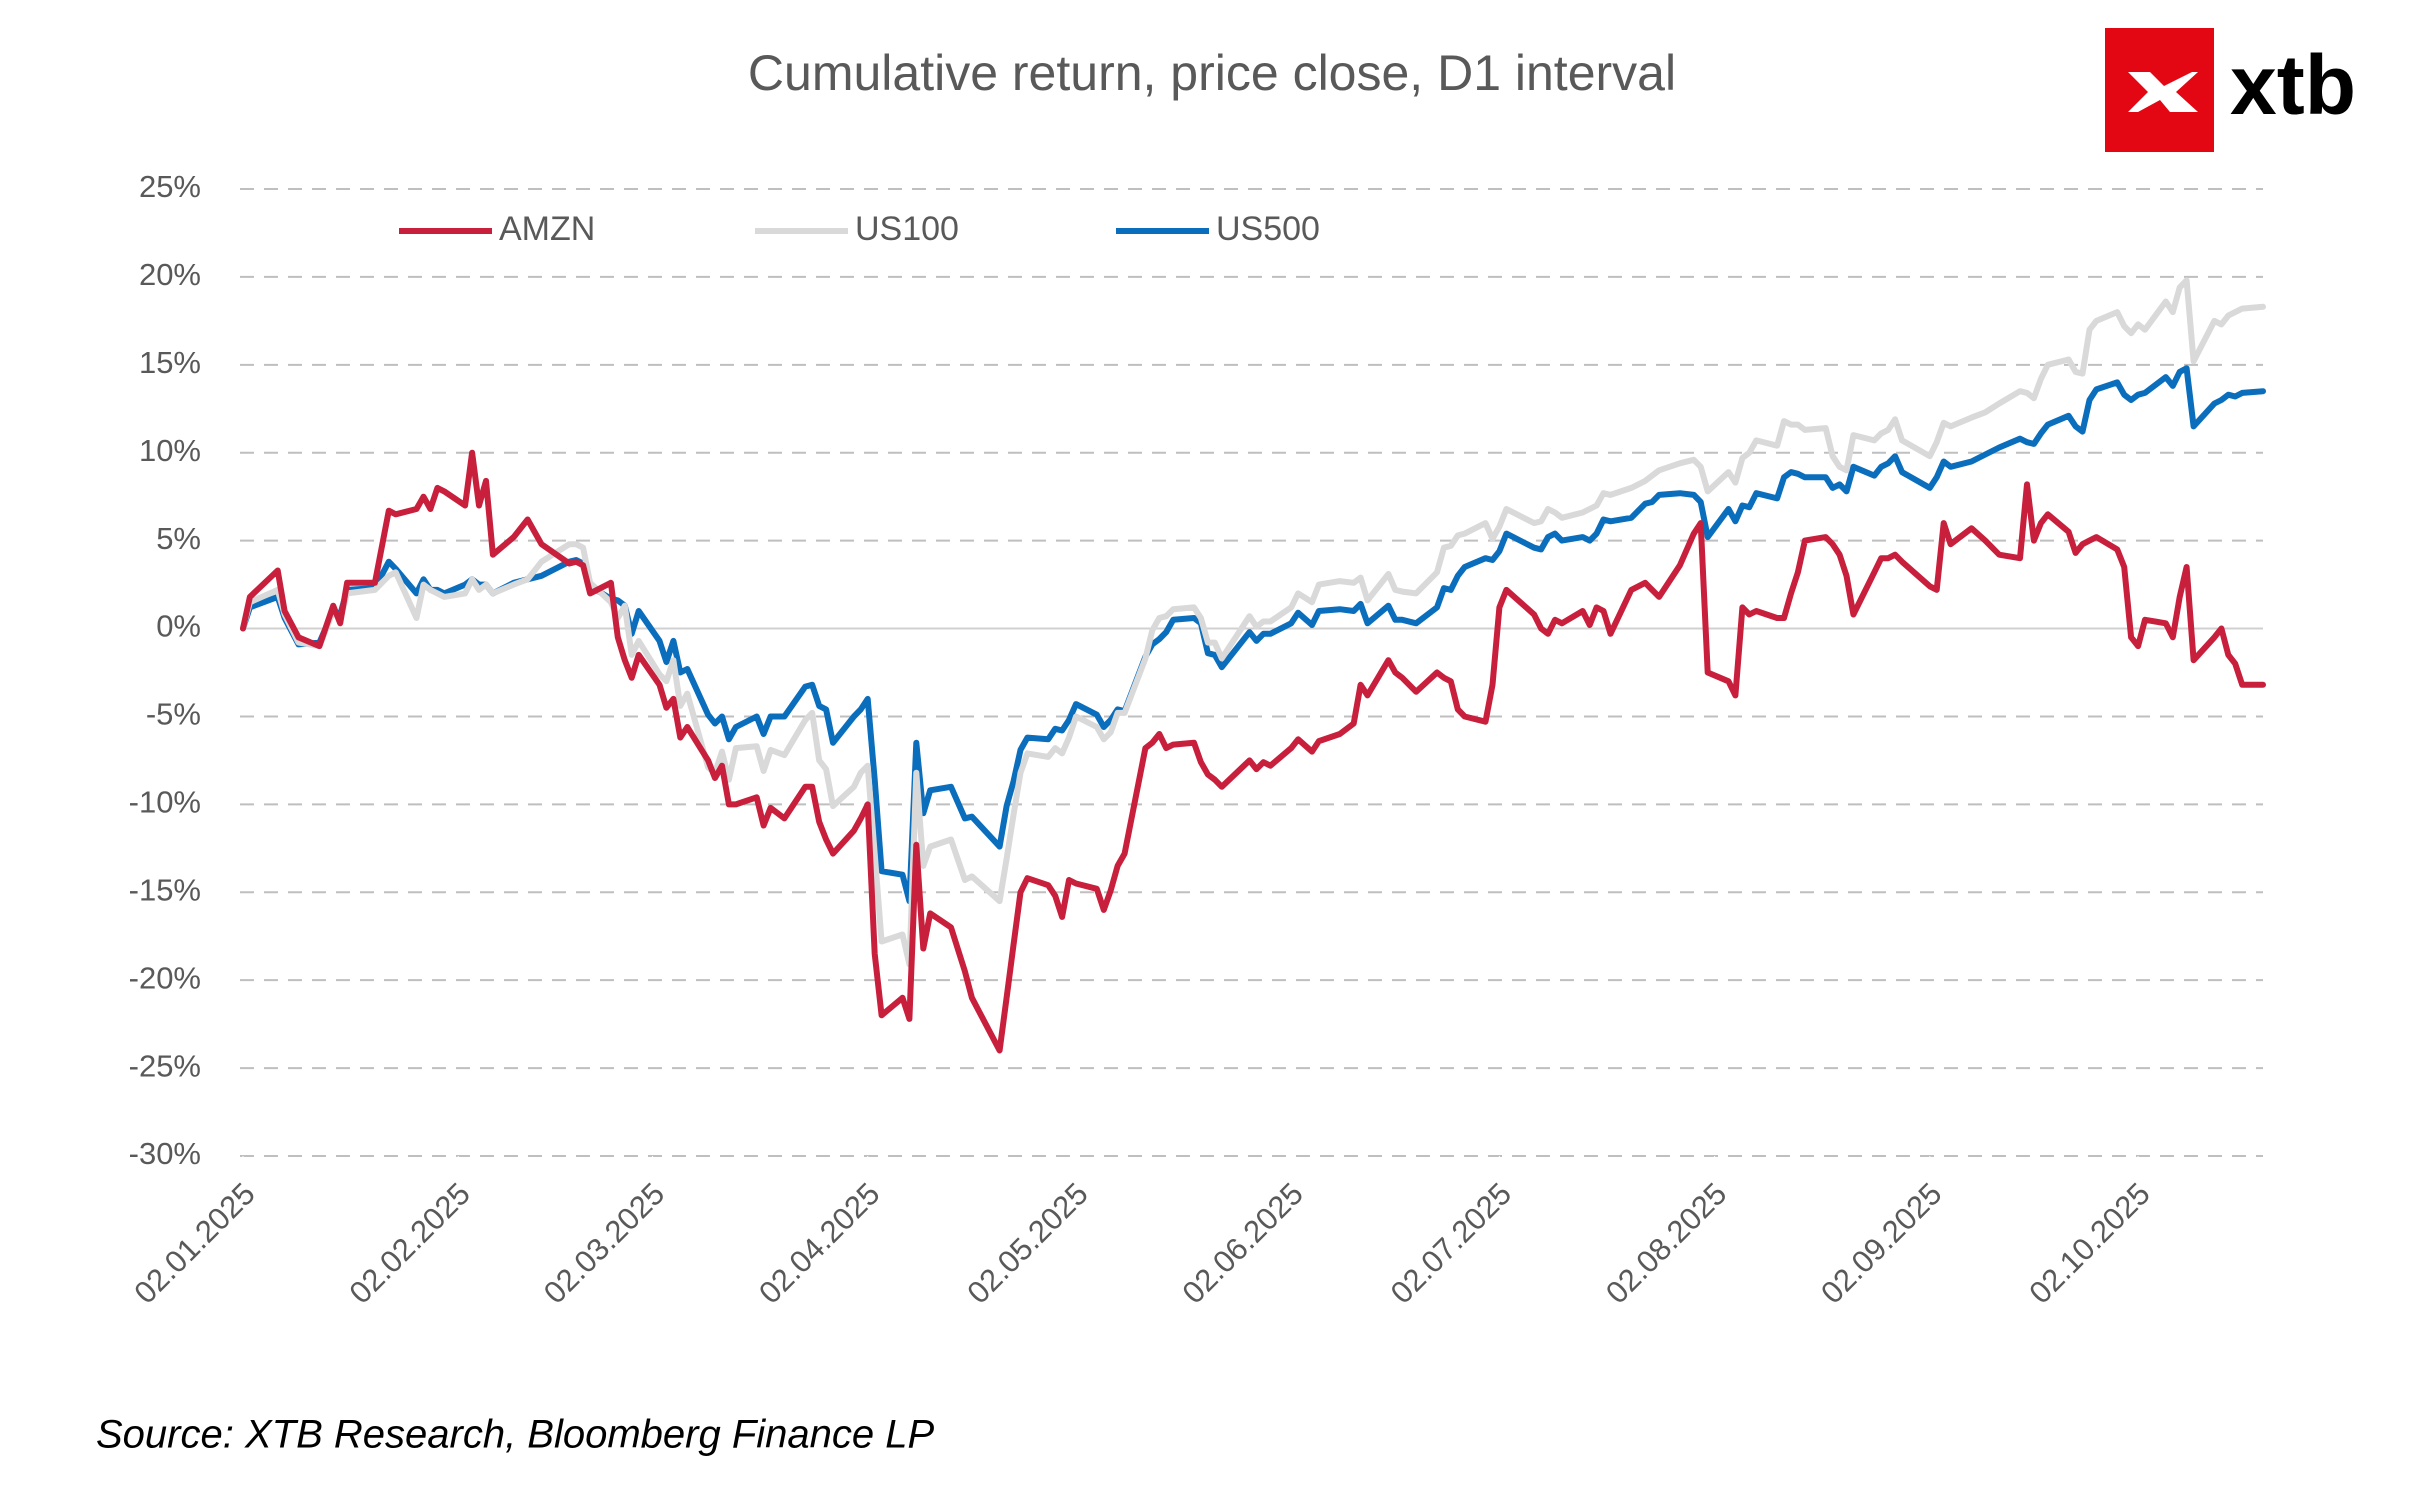 This screenshot has height=1498, width=2415. Describe the element at coordinates (907, 229) in the screenshot. I see `legend-label: US100` at that location.